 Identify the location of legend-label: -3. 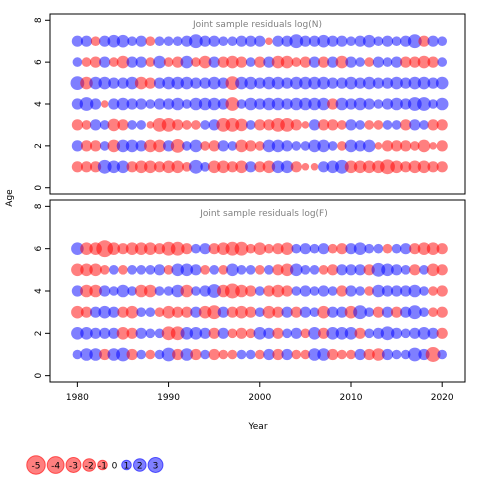
(73, 467).